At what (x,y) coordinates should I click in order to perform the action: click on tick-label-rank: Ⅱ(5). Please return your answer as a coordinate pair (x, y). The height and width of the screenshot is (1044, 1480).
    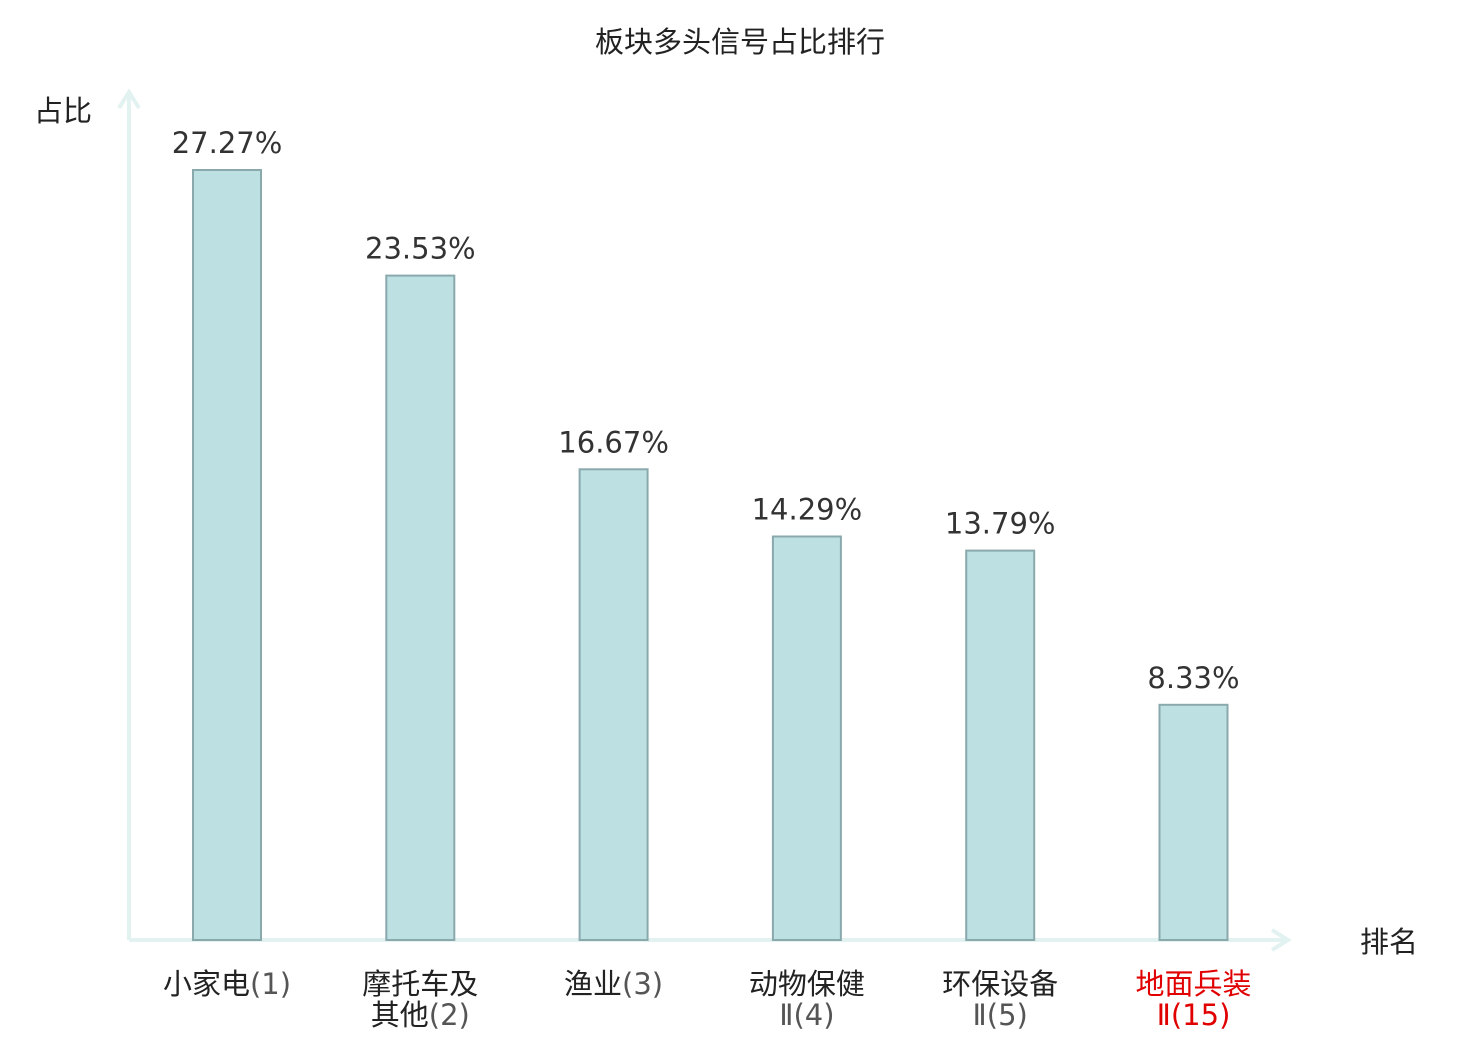
    Looking at the image, I should click on (1000, 1015).